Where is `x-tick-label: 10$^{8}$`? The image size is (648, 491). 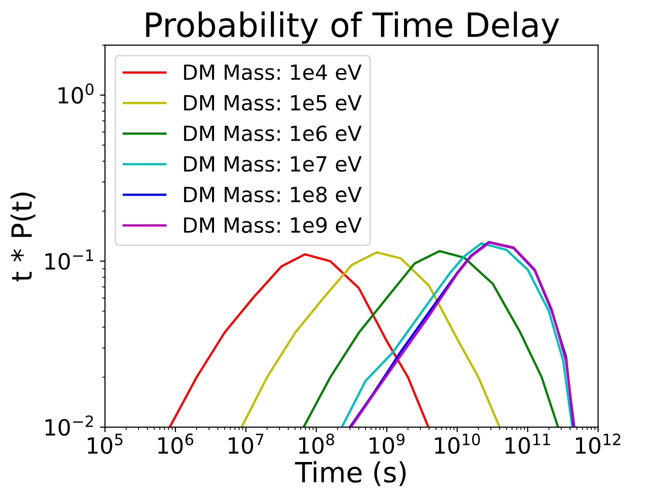
x-tick-label: 10$^{8}$ is located at coordinates (316, 444).